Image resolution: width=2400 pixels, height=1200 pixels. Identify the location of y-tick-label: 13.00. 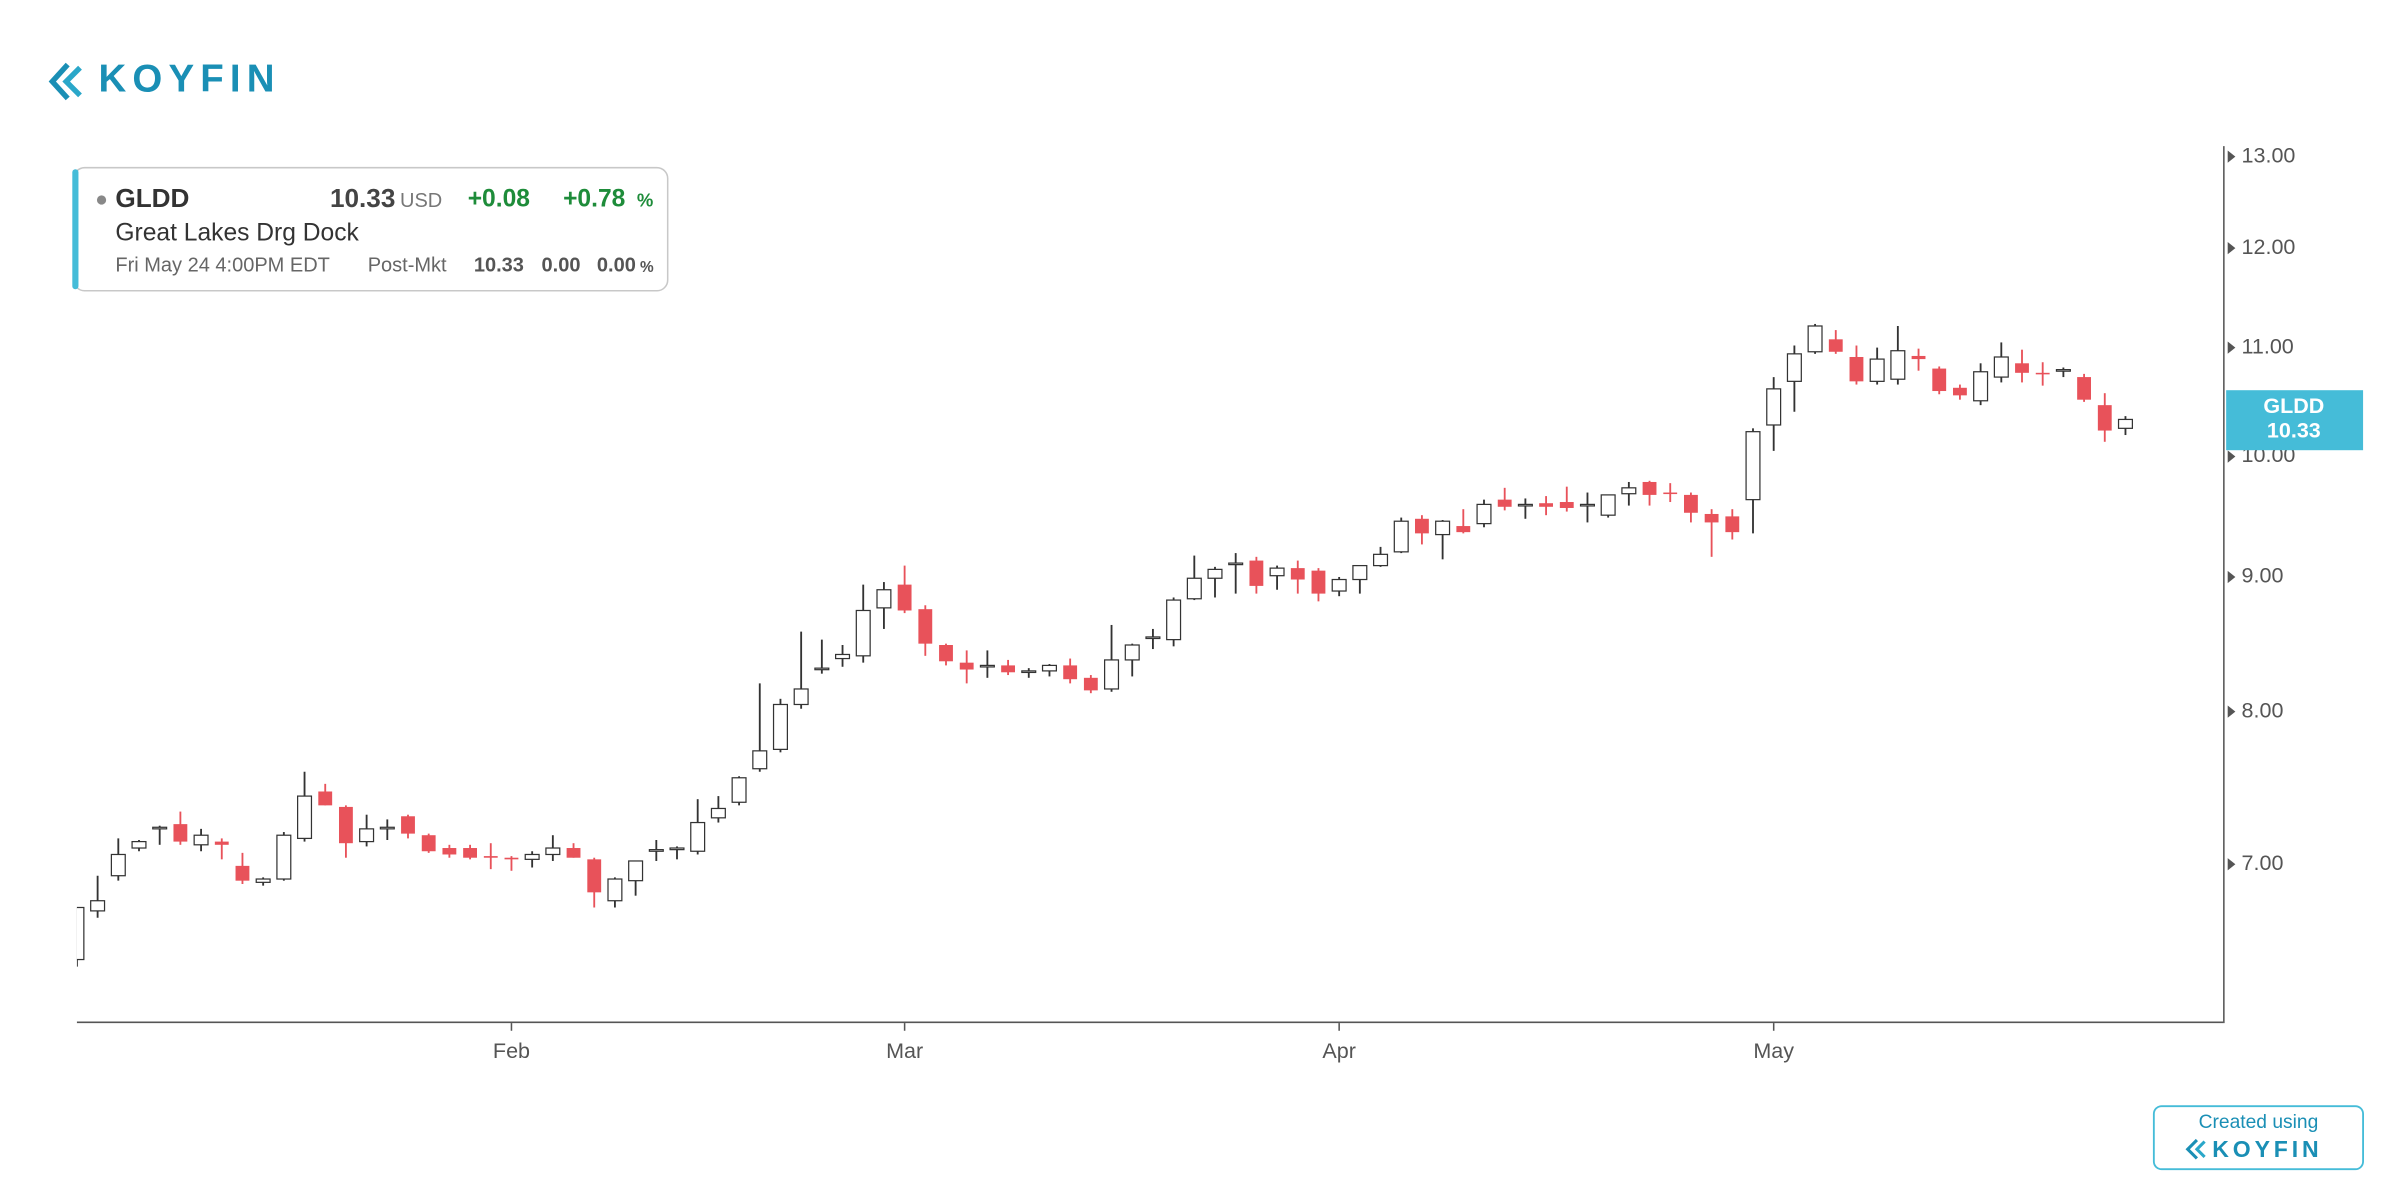
(2269, 155).